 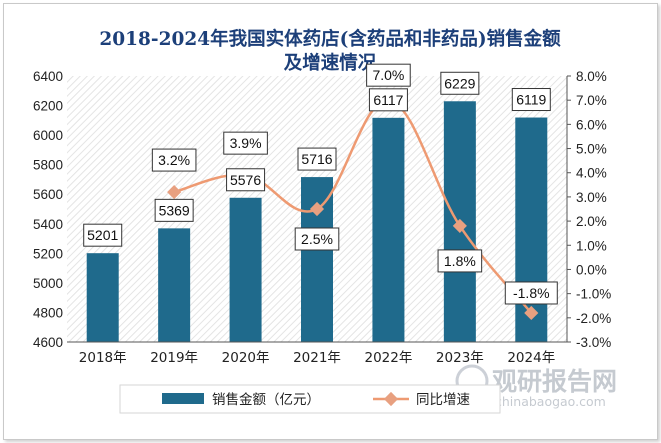 I want to click on growth-data-label: -1.8%, so click(x=531, y=293).